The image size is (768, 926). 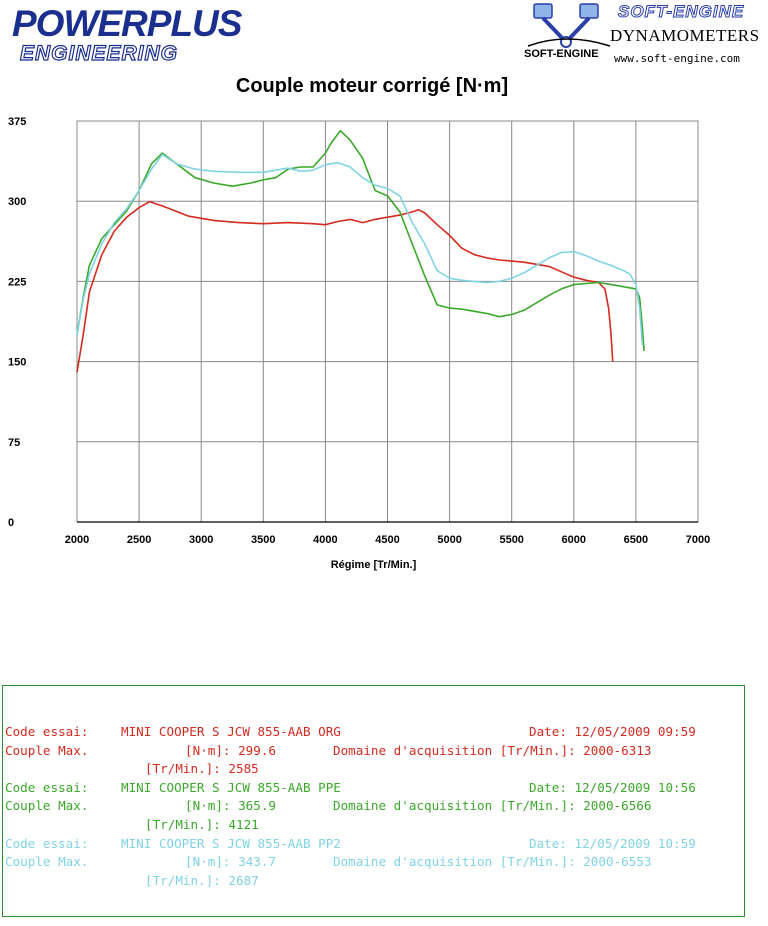 What do you see at coordinates (681, 12) in the screenshot?
I see `logo-soft-engine-title: SOFT-ENGINE` at bounding box center [681, 12].